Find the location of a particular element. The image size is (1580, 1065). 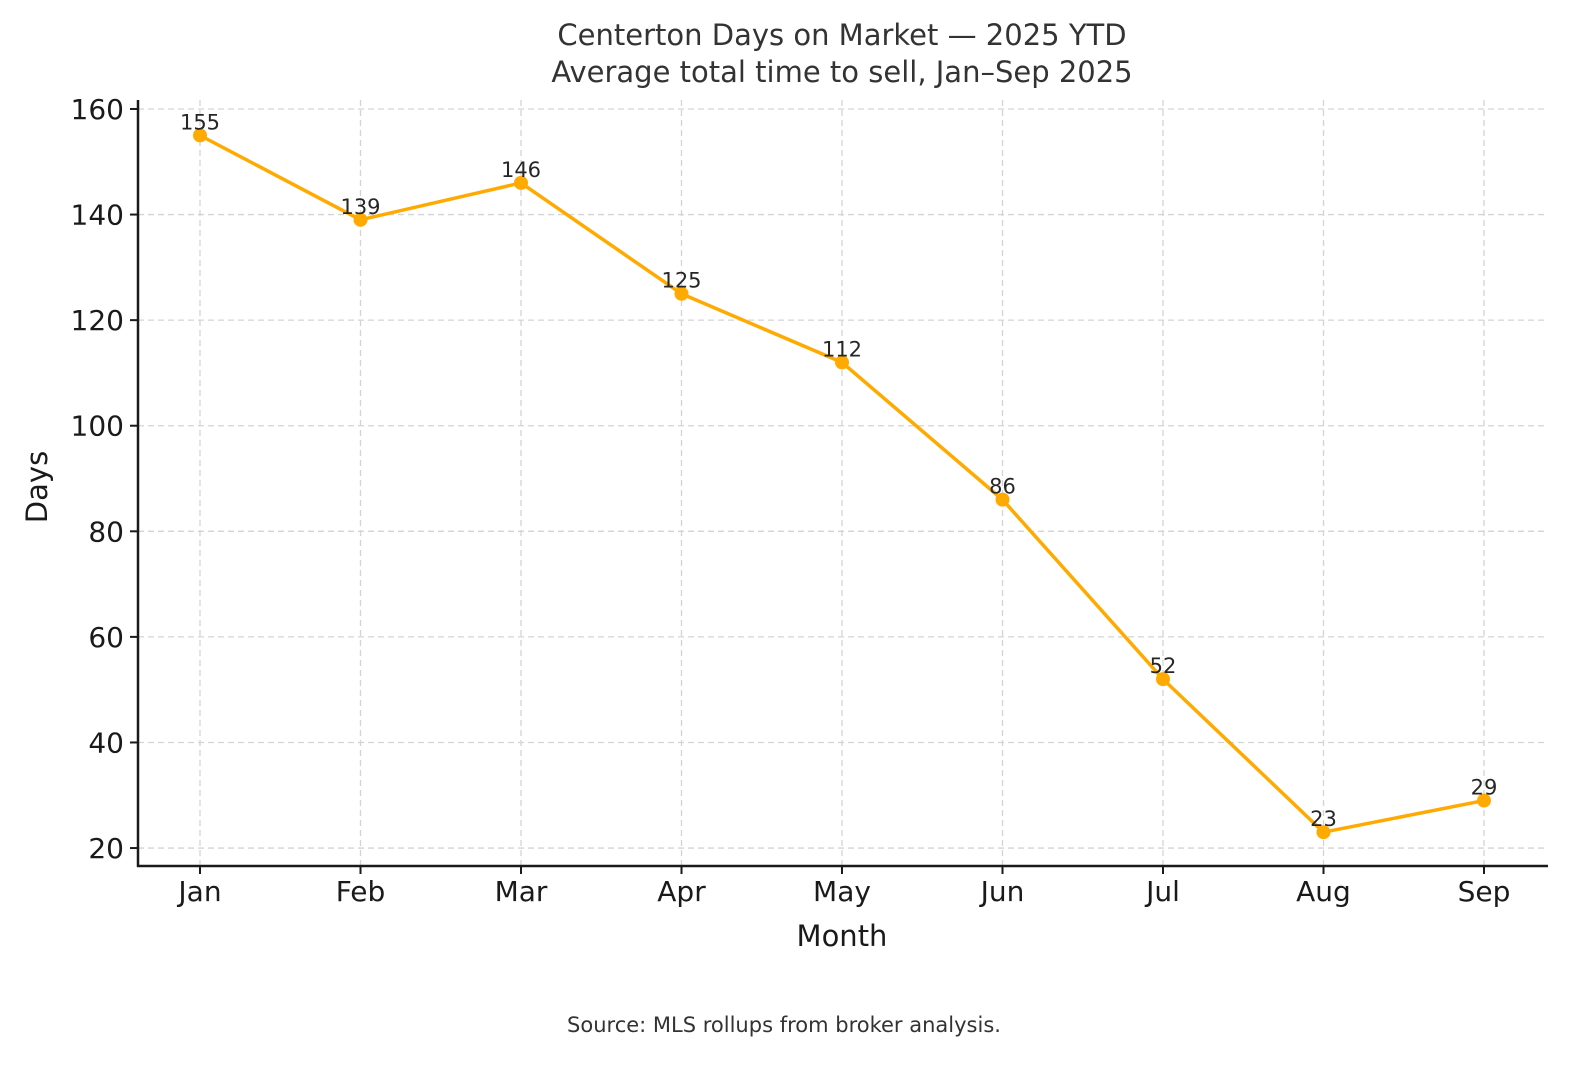

data-label: 146 is located at coordinates (521, 170).